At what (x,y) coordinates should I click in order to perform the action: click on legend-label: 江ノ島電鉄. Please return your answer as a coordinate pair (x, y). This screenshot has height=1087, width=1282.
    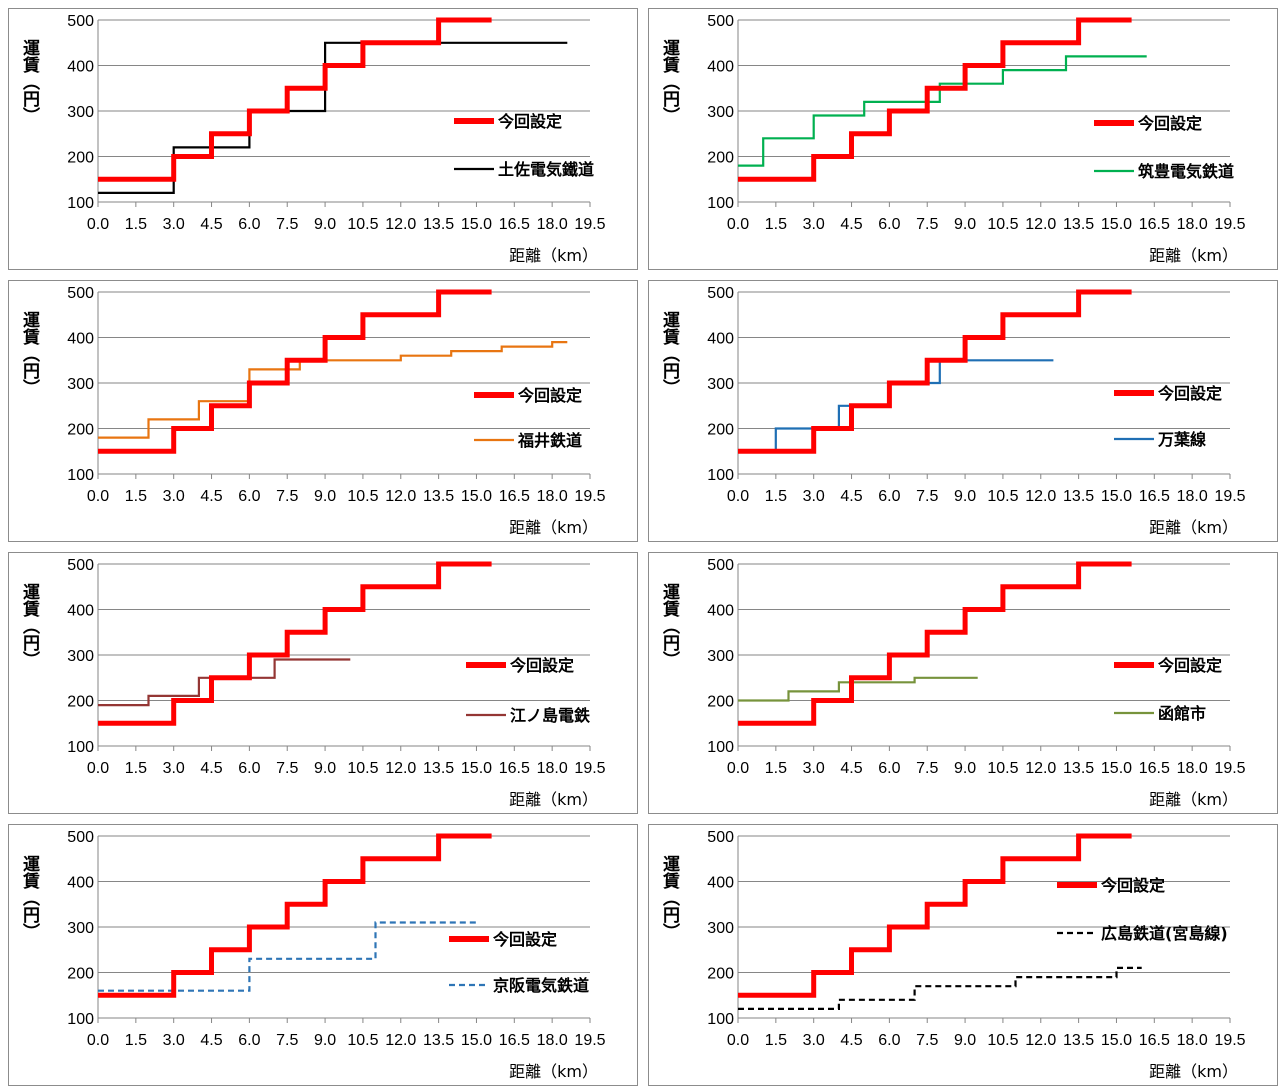
    Looking at the image, I should click on (550, 715).